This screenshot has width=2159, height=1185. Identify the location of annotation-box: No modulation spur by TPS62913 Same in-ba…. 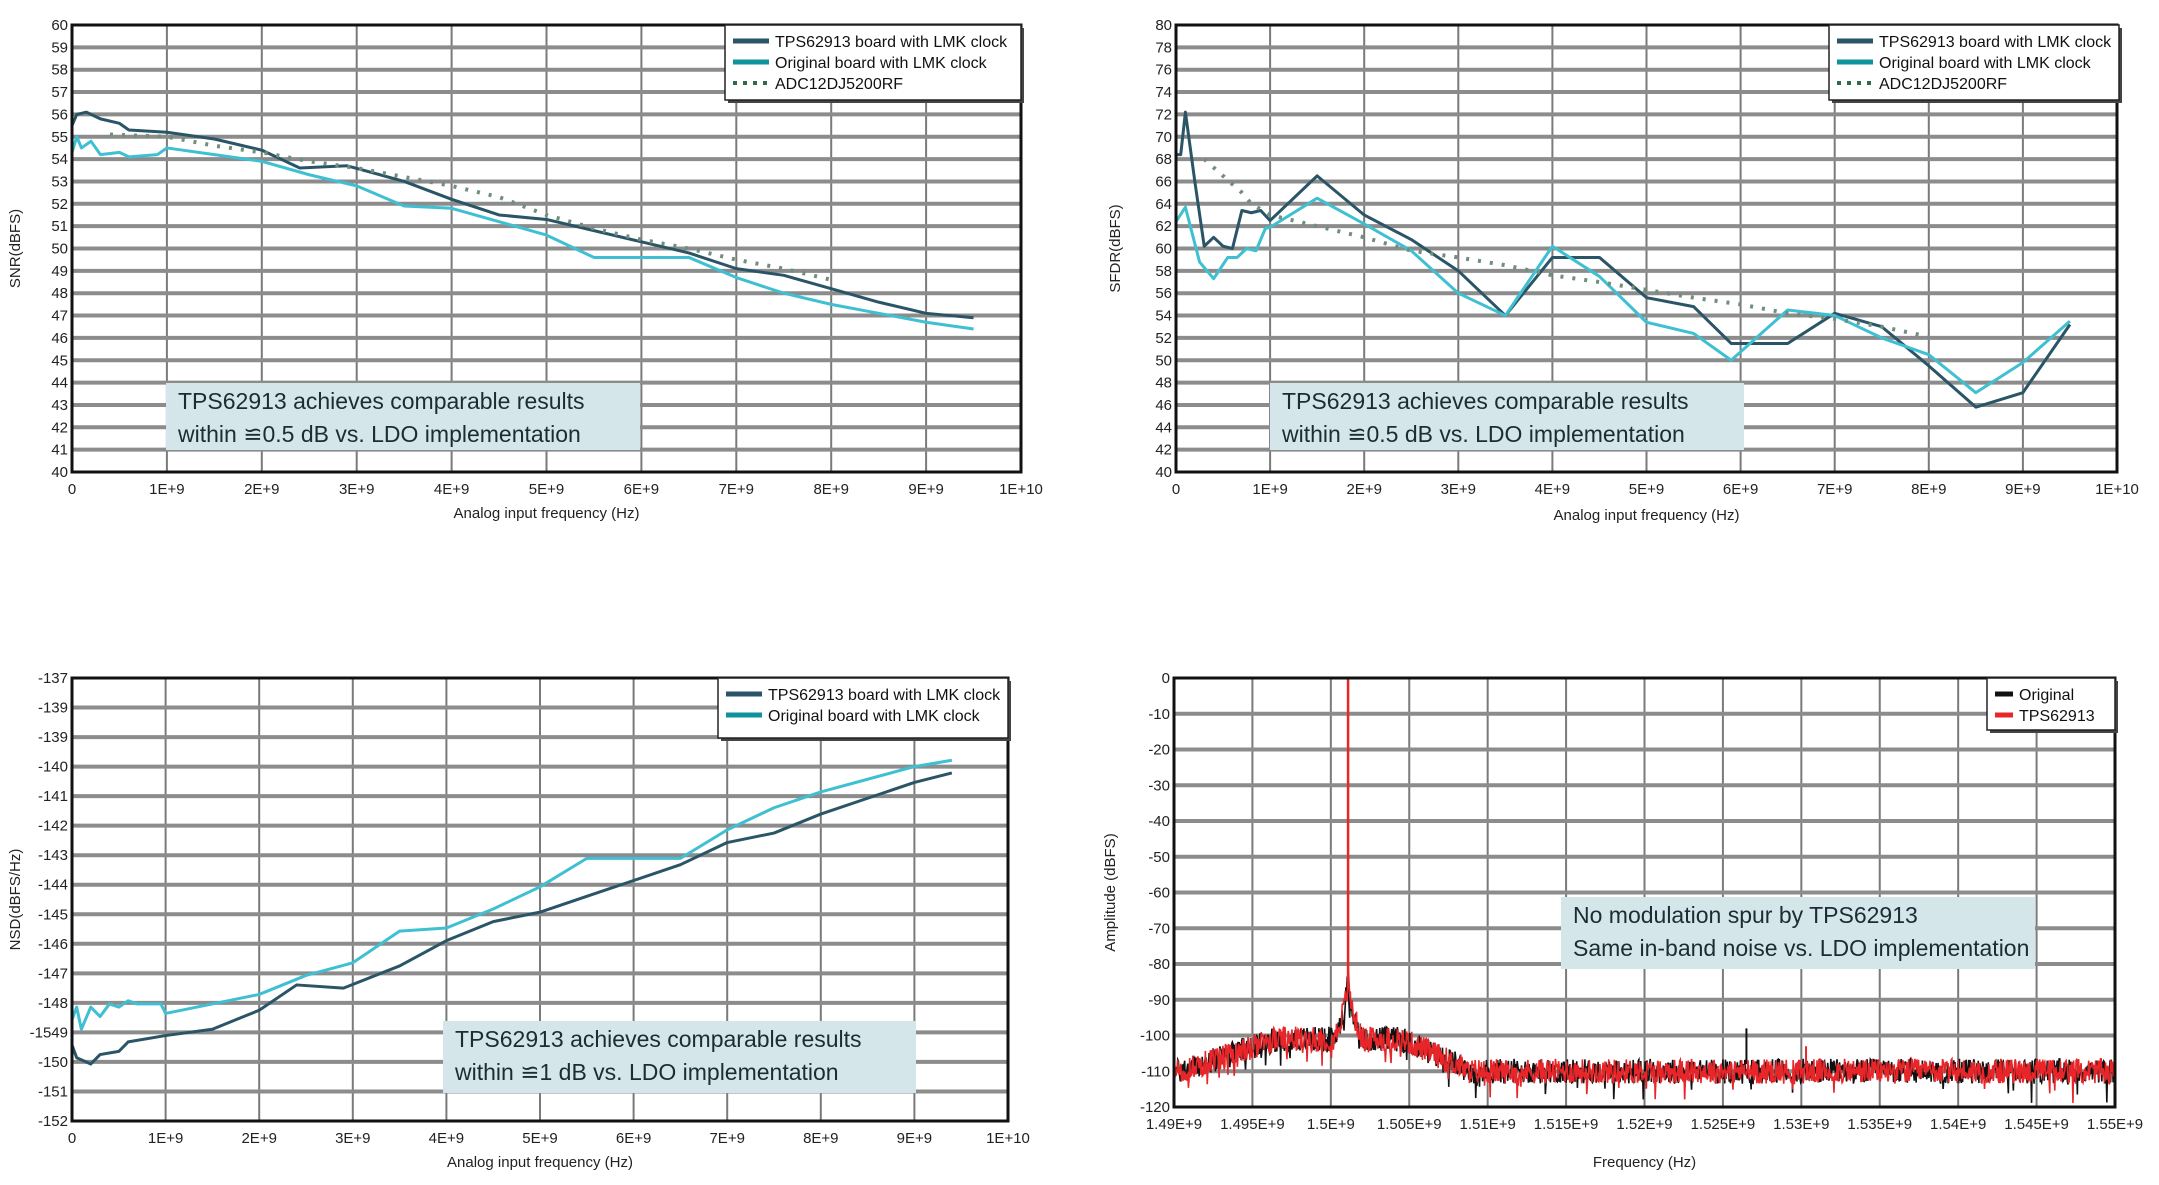
(1798, 933).